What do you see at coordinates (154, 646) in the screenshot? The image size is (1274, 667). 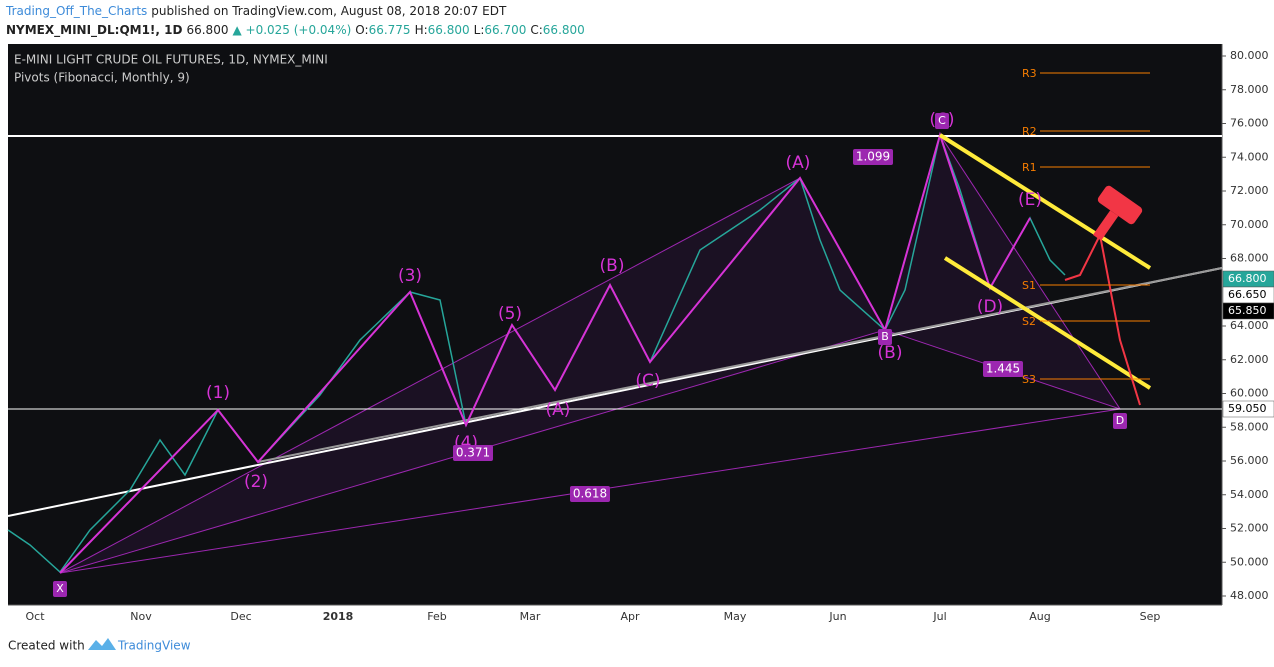 I see `footer-brand: TradingView` at bounding box center [154, 646].